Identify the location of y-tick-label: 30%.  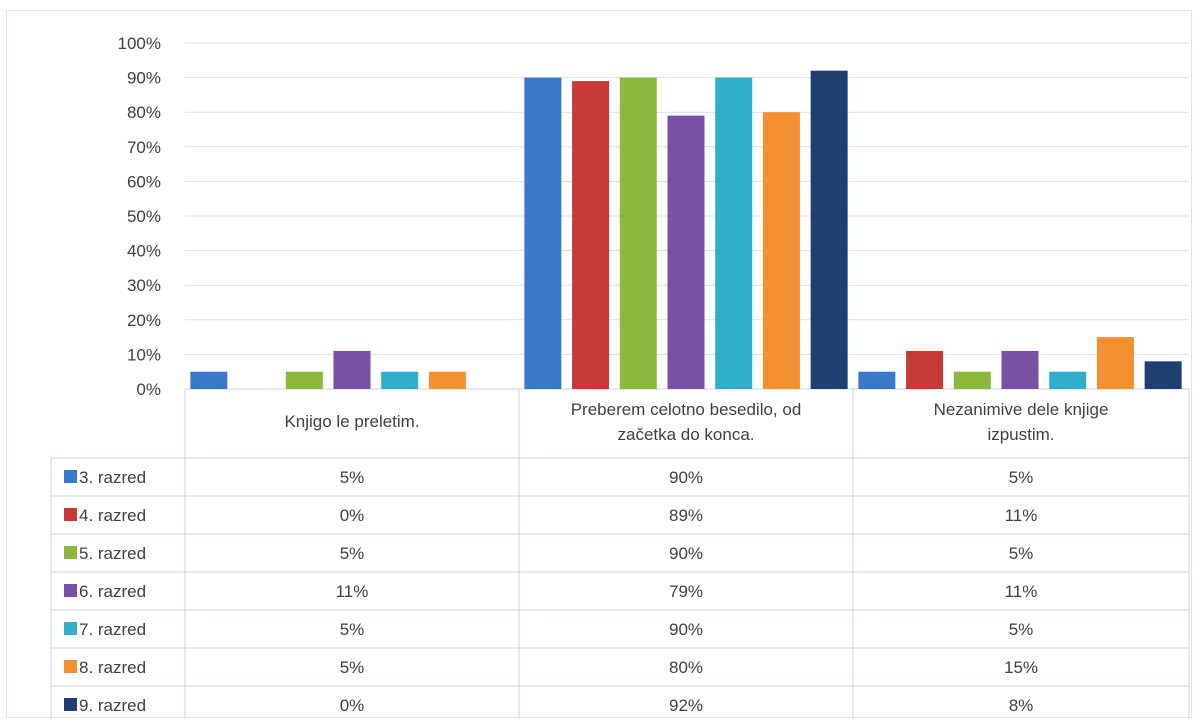
(144, 285).